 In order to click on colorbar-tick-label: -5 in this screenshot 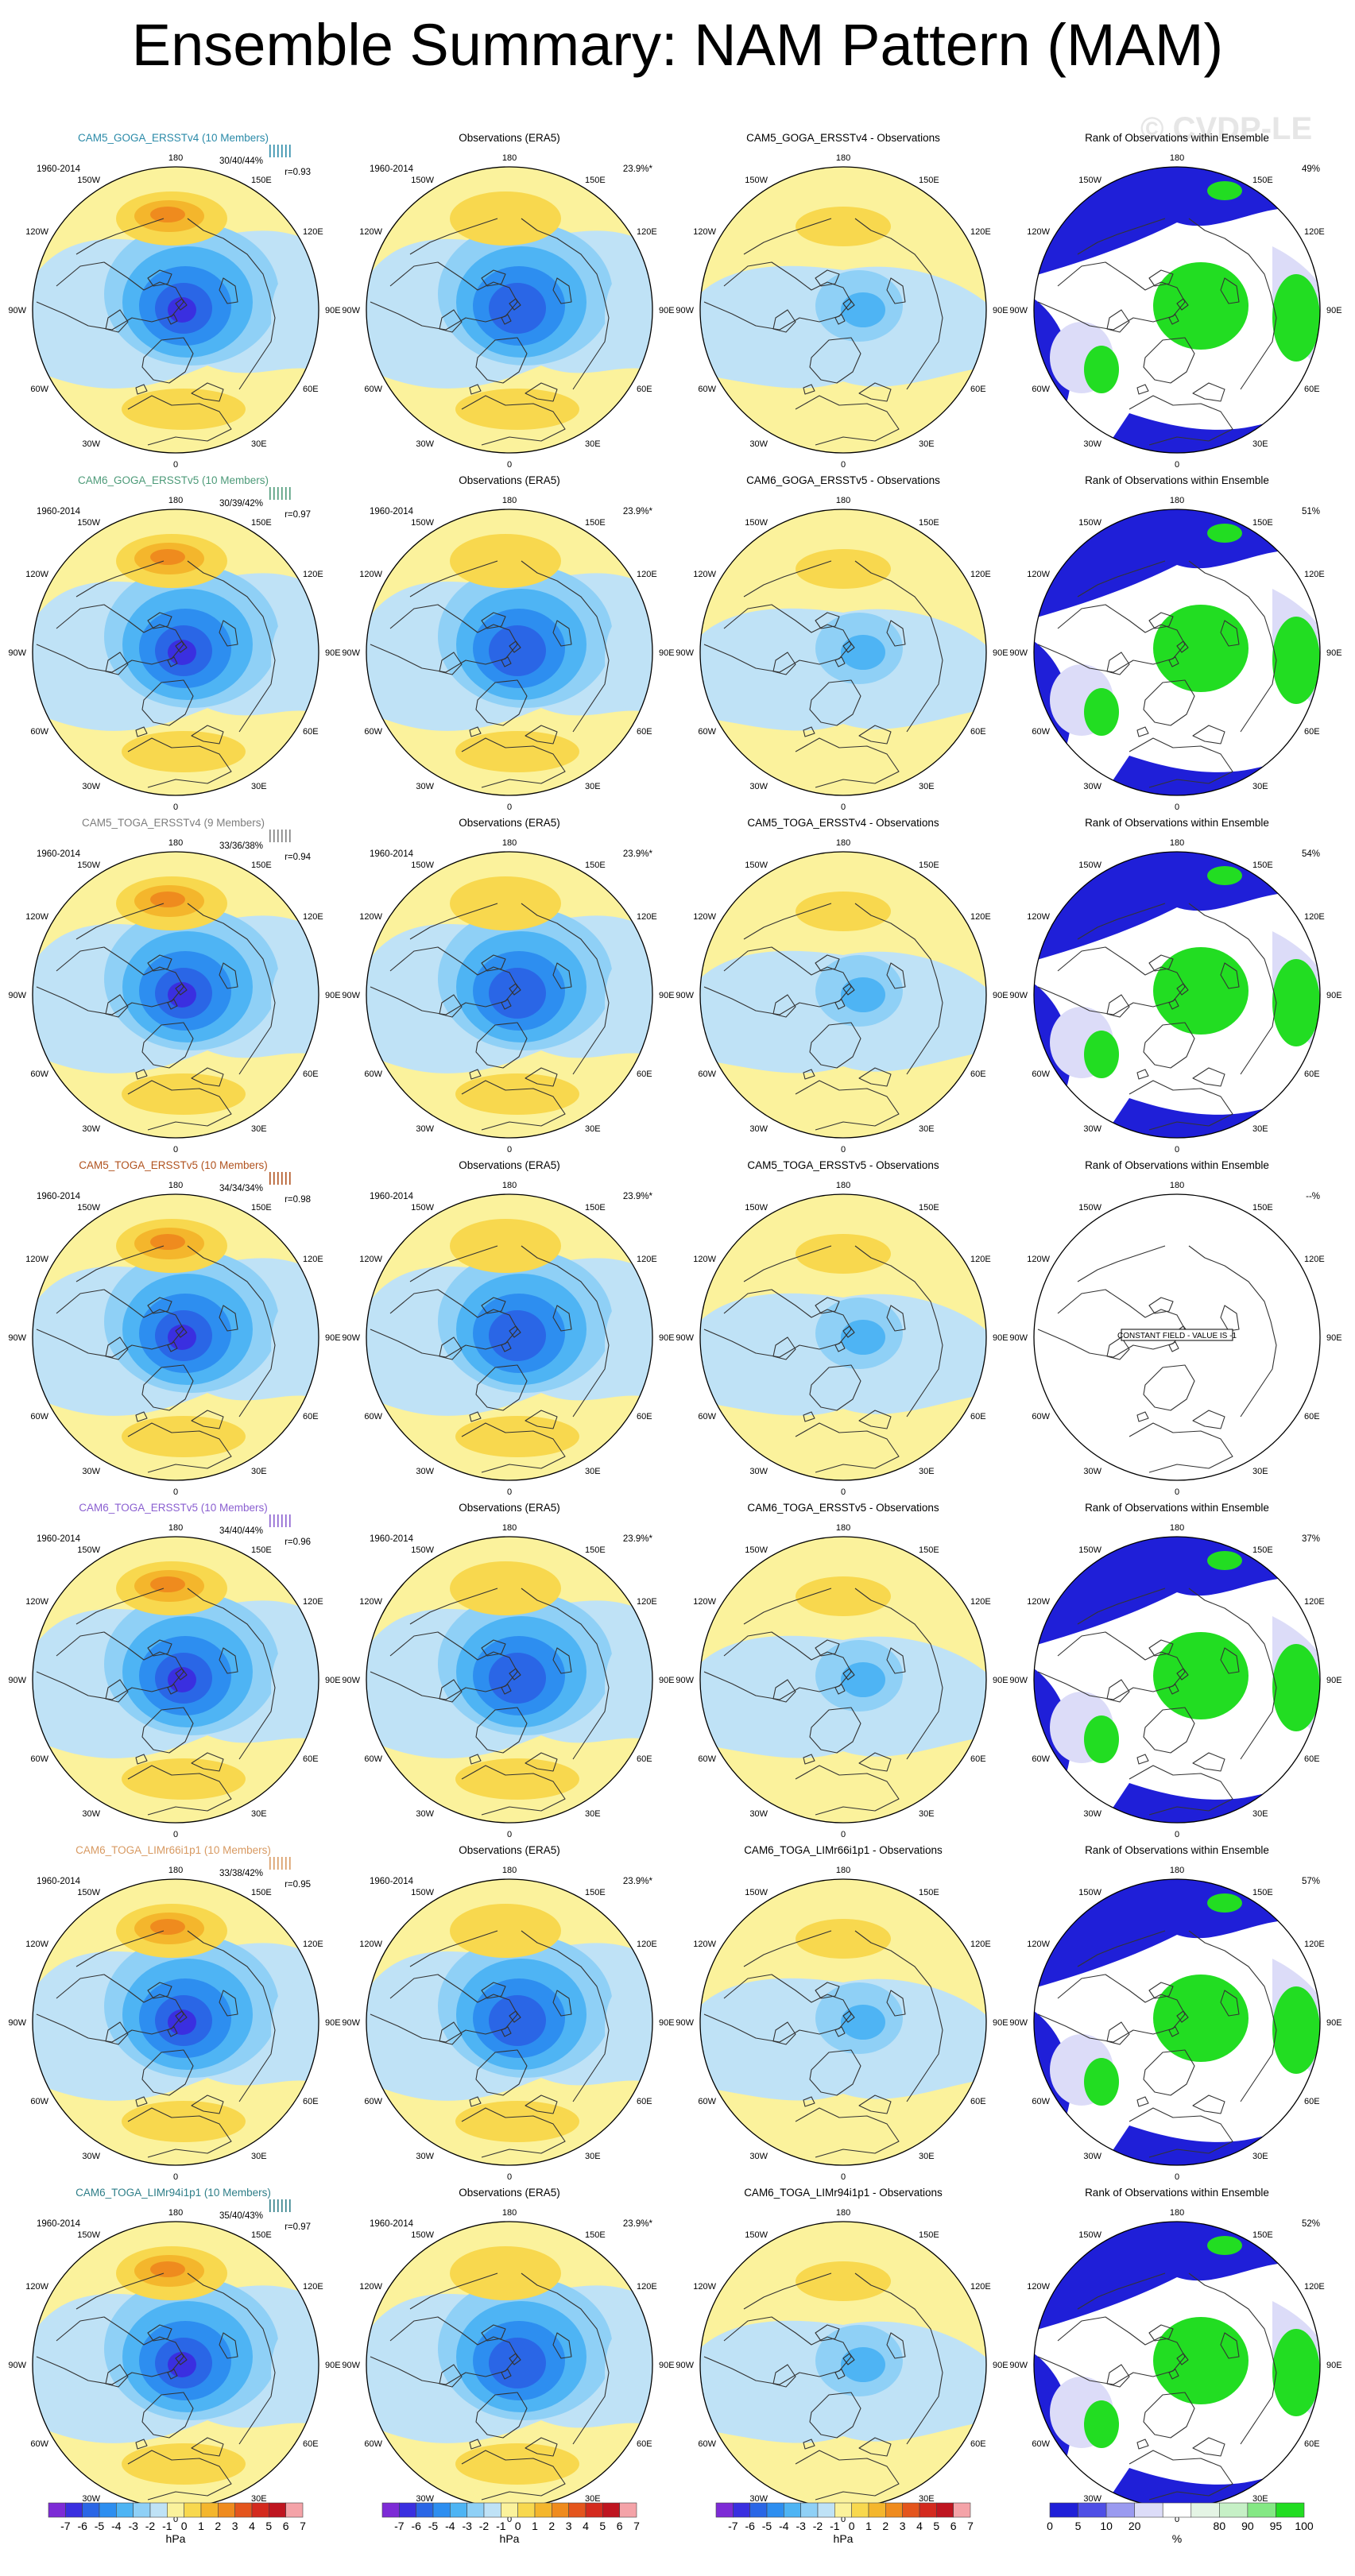, I will do `click(100, 2526)`.